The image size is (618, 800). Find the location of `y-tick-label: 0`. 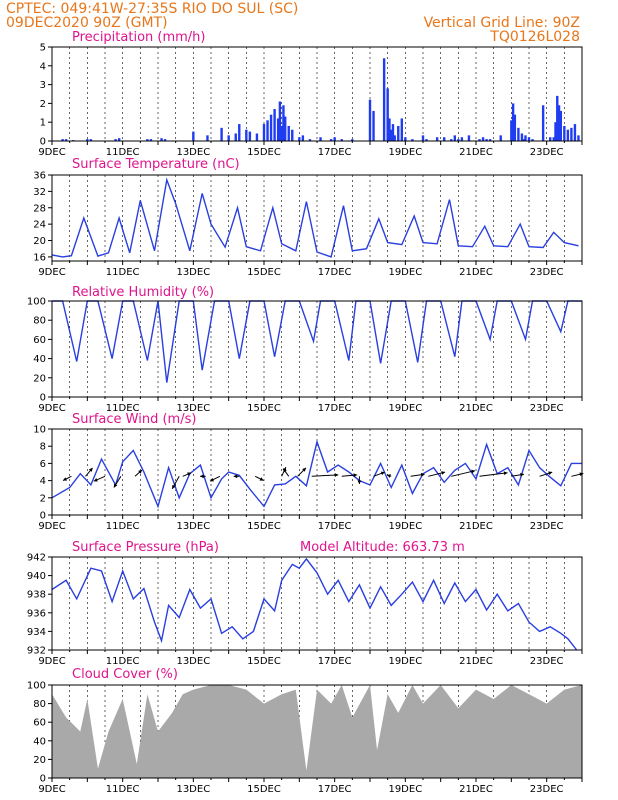

y-tick-label: 0 is located at coordinates (43, 779).